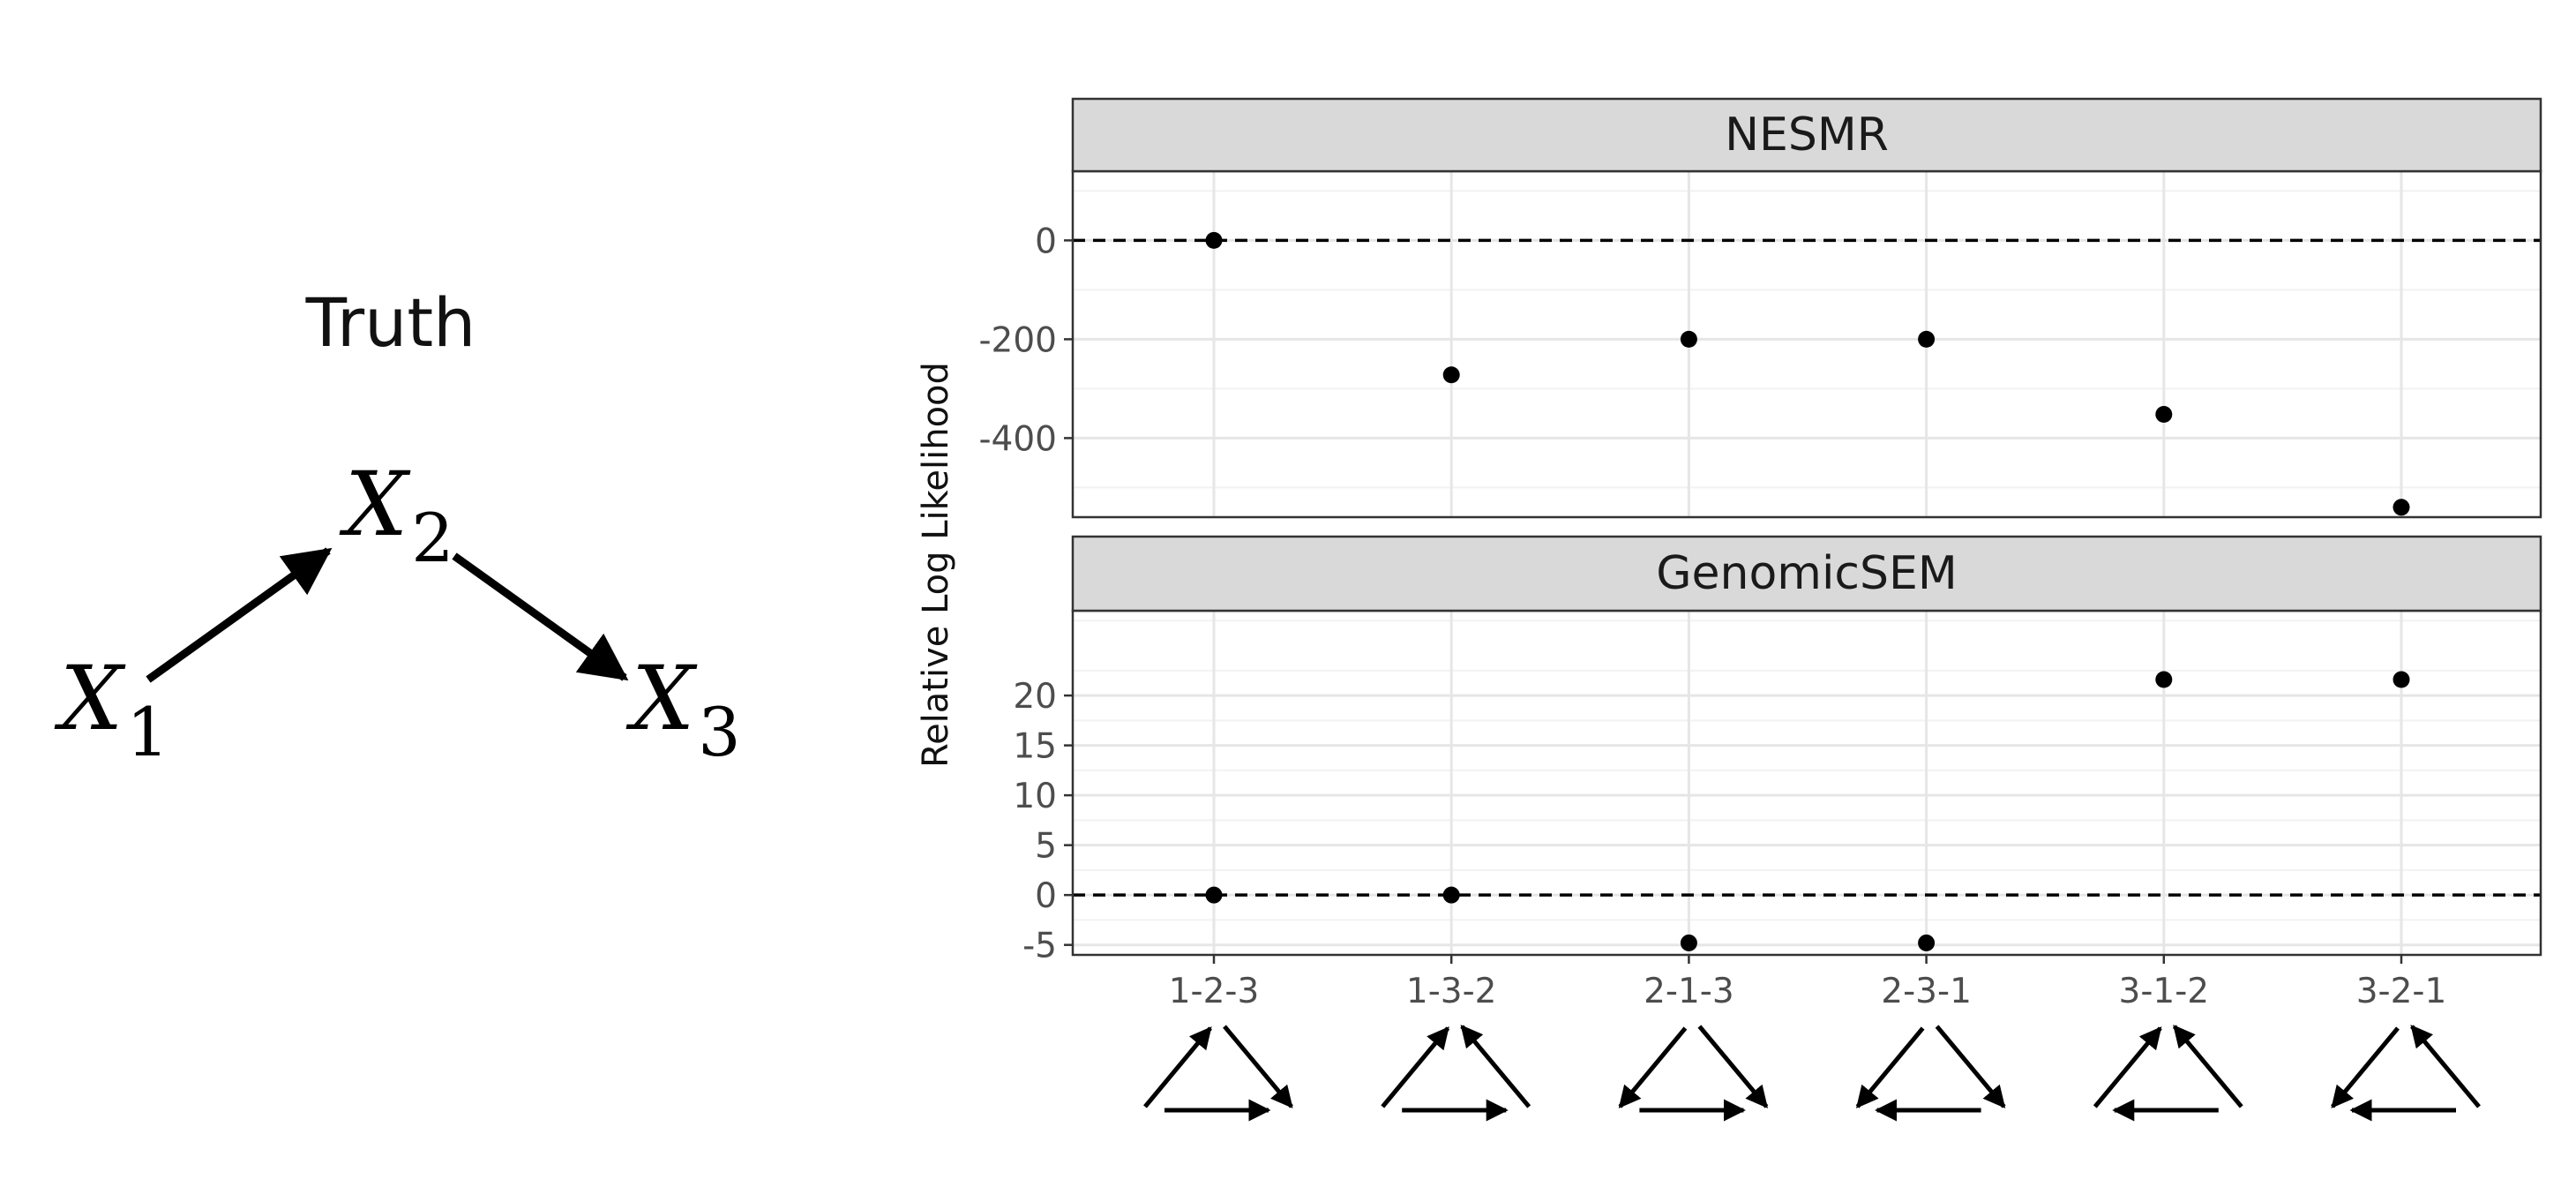  I want to click on node-x2: X2, so click(397, 515).